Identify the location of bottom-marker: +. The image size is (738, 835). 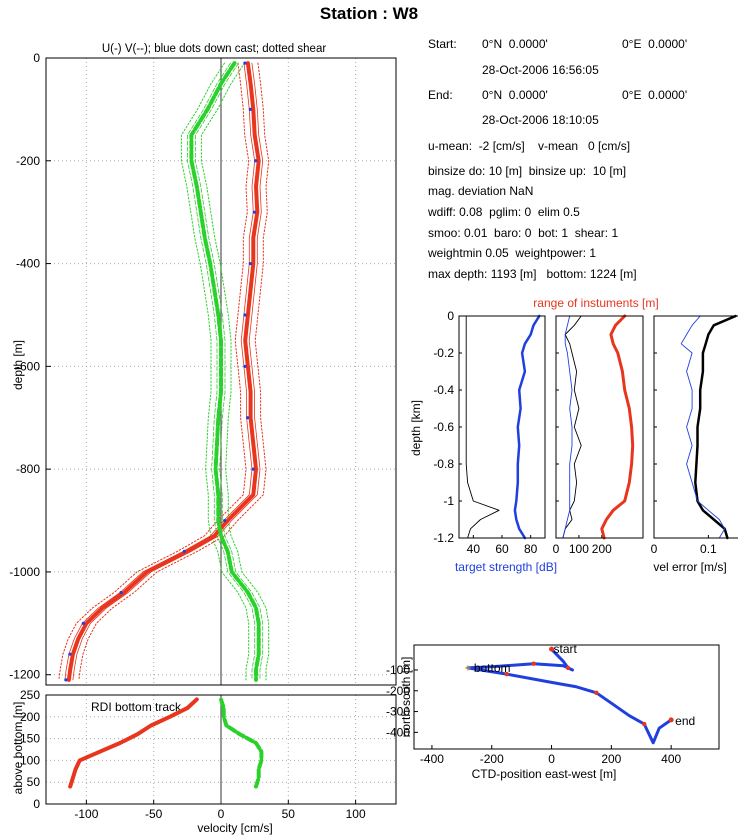
(467, 668).